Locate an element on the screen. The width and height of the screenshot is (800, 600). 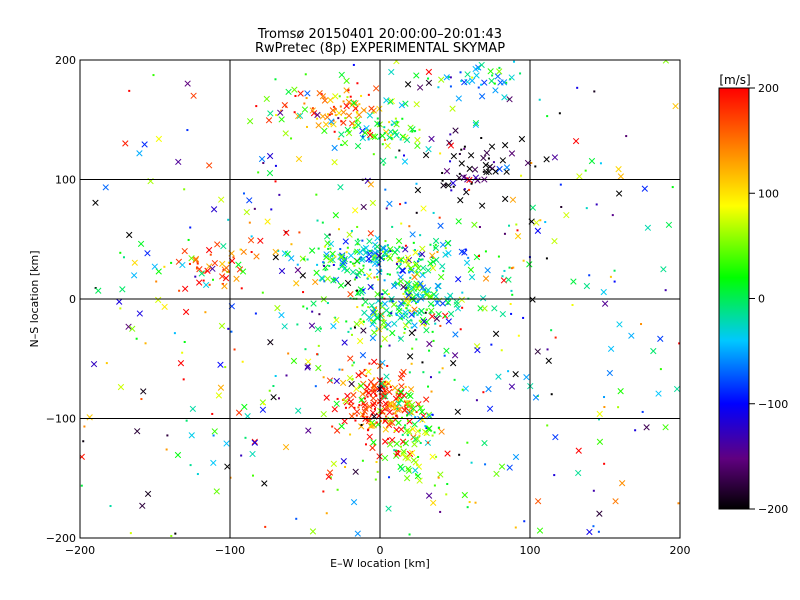
y-tick-label: −200 is located at coordinates (61, 538).